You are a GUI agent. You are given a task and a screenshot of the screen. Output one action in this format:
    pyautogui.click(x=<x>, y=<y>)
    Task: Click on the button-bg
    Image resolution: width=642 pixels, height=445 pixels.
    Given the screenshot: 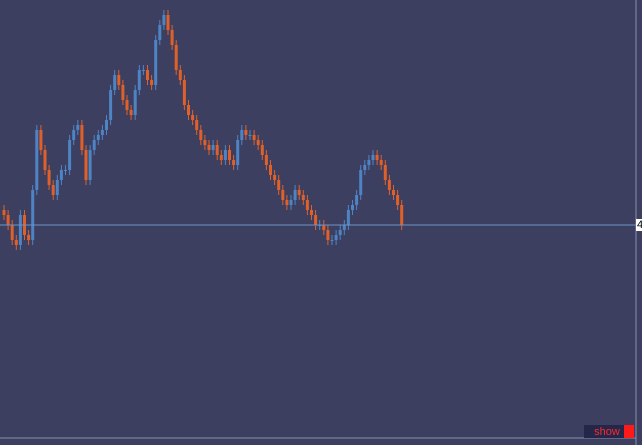 What is the action you would take?
    pyautogui.click(x=609, y=431)
    